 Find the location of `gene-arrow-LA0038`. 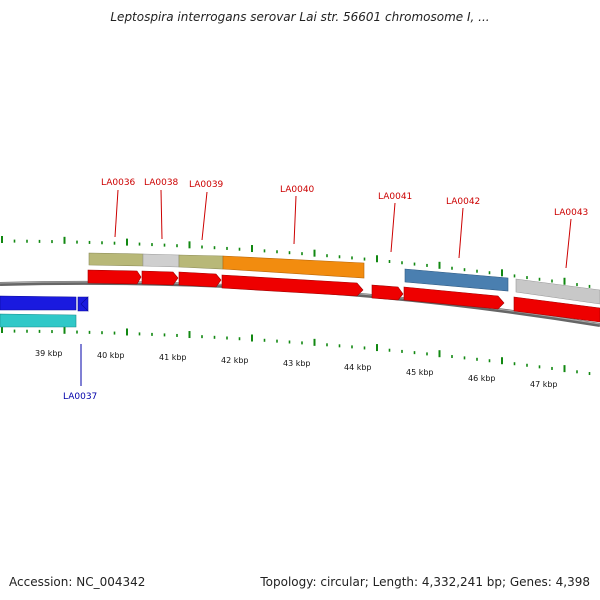

gene-arrow-LA0038 is located at coordinates (160, 278).